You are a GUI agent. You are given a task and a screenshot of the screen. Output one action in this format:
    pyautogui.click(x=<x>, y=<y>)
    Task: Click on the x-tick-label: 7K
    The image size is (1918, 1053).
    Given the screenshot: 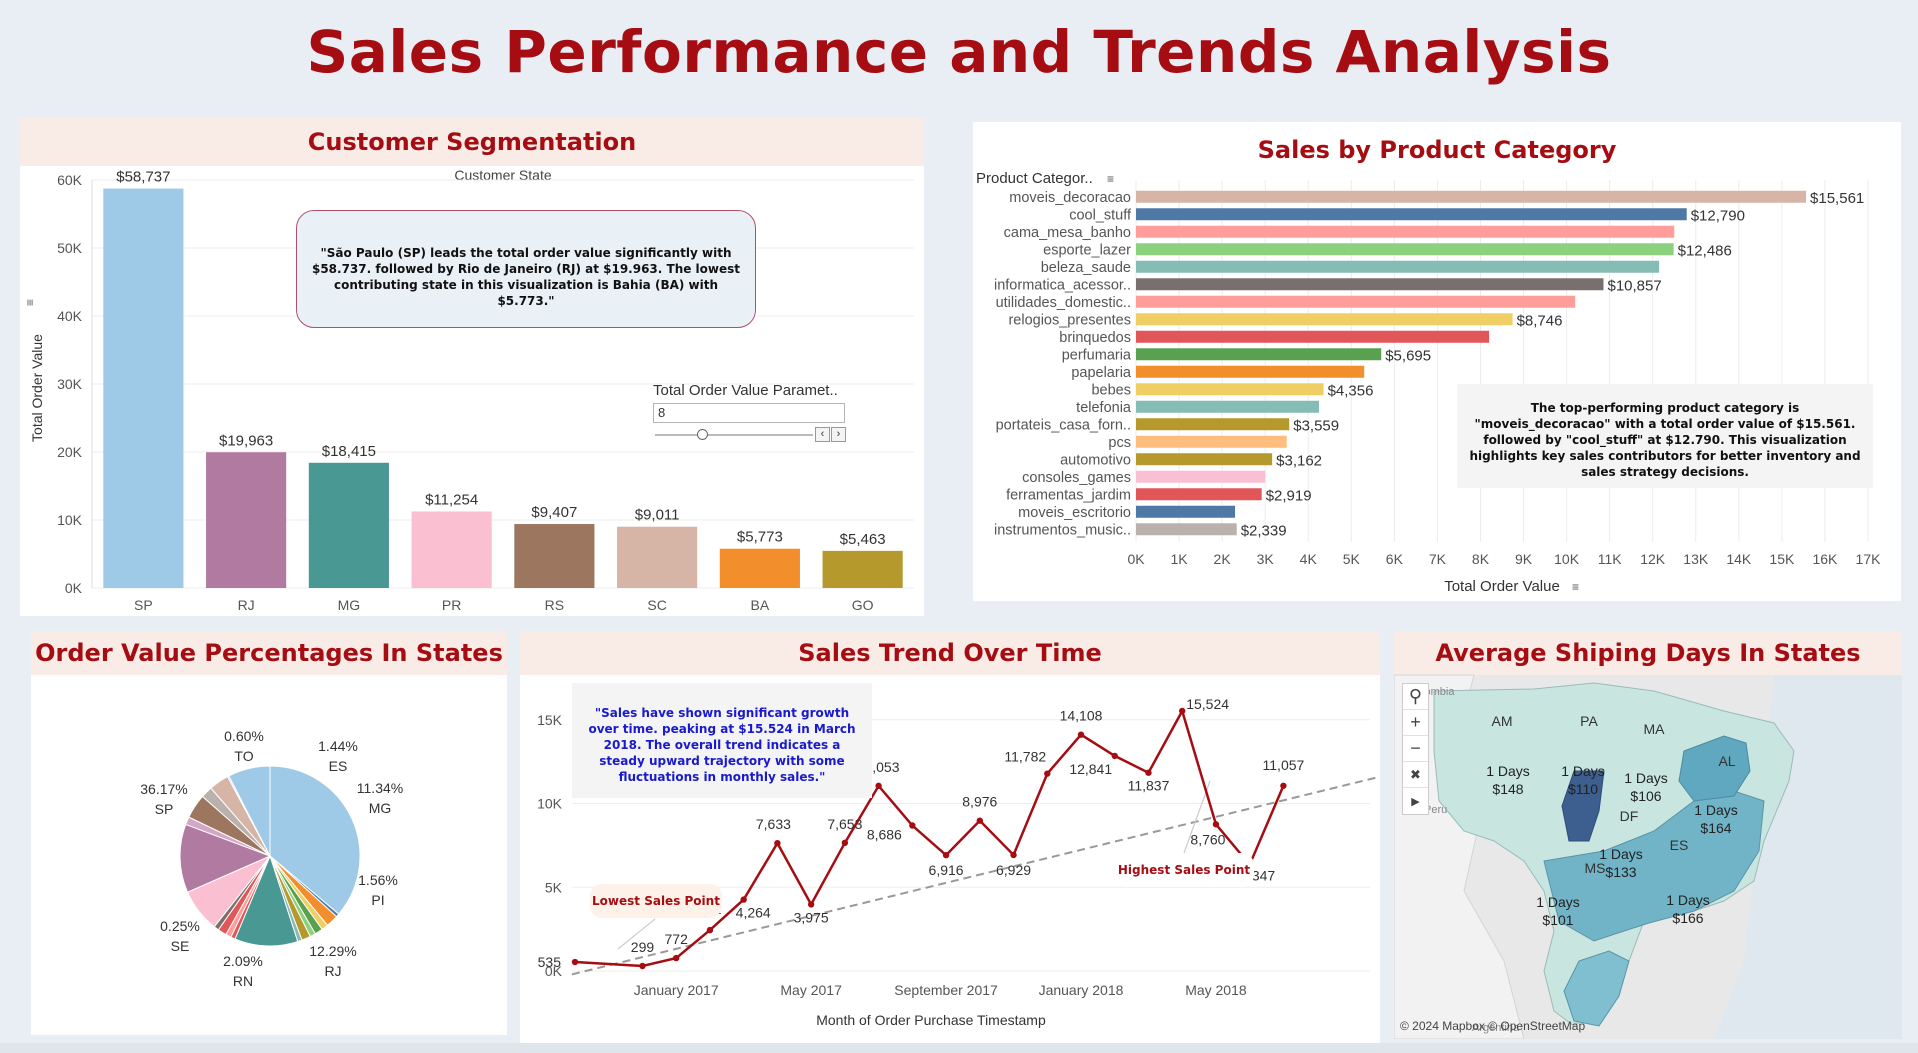 What is the action you would take?
    pyautogui.click(x=1438, y=559)
    